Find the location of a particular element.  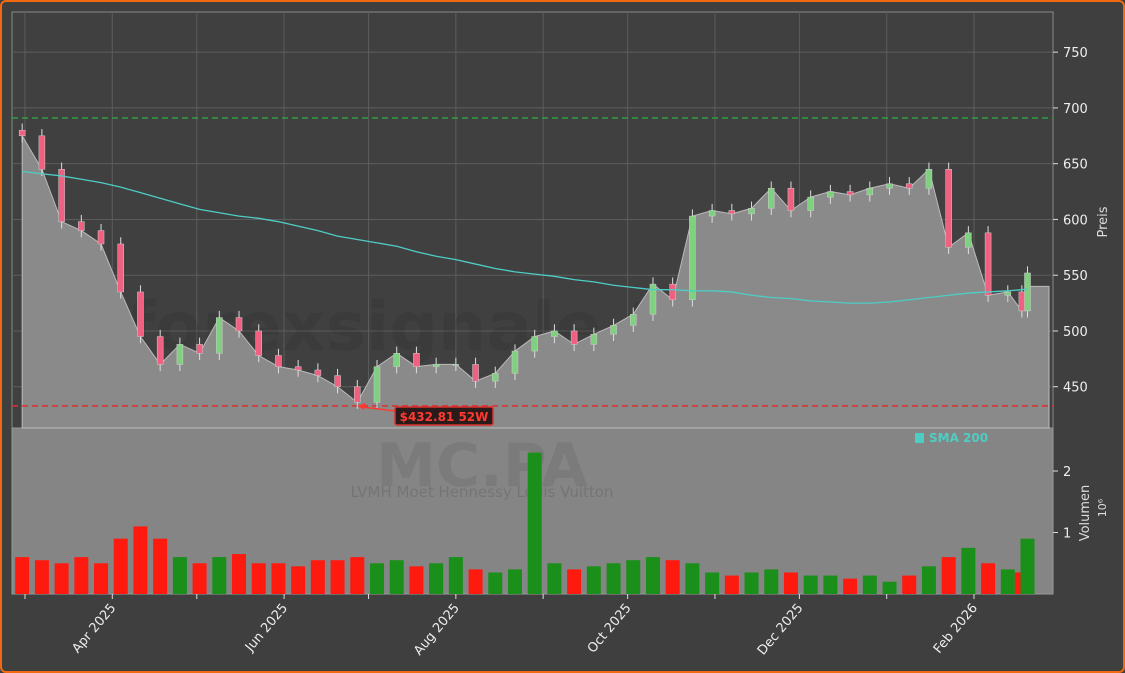

watermark-company: LVMH Moet Hennessy Louis Vuitton is located at coordinates (482, 492).